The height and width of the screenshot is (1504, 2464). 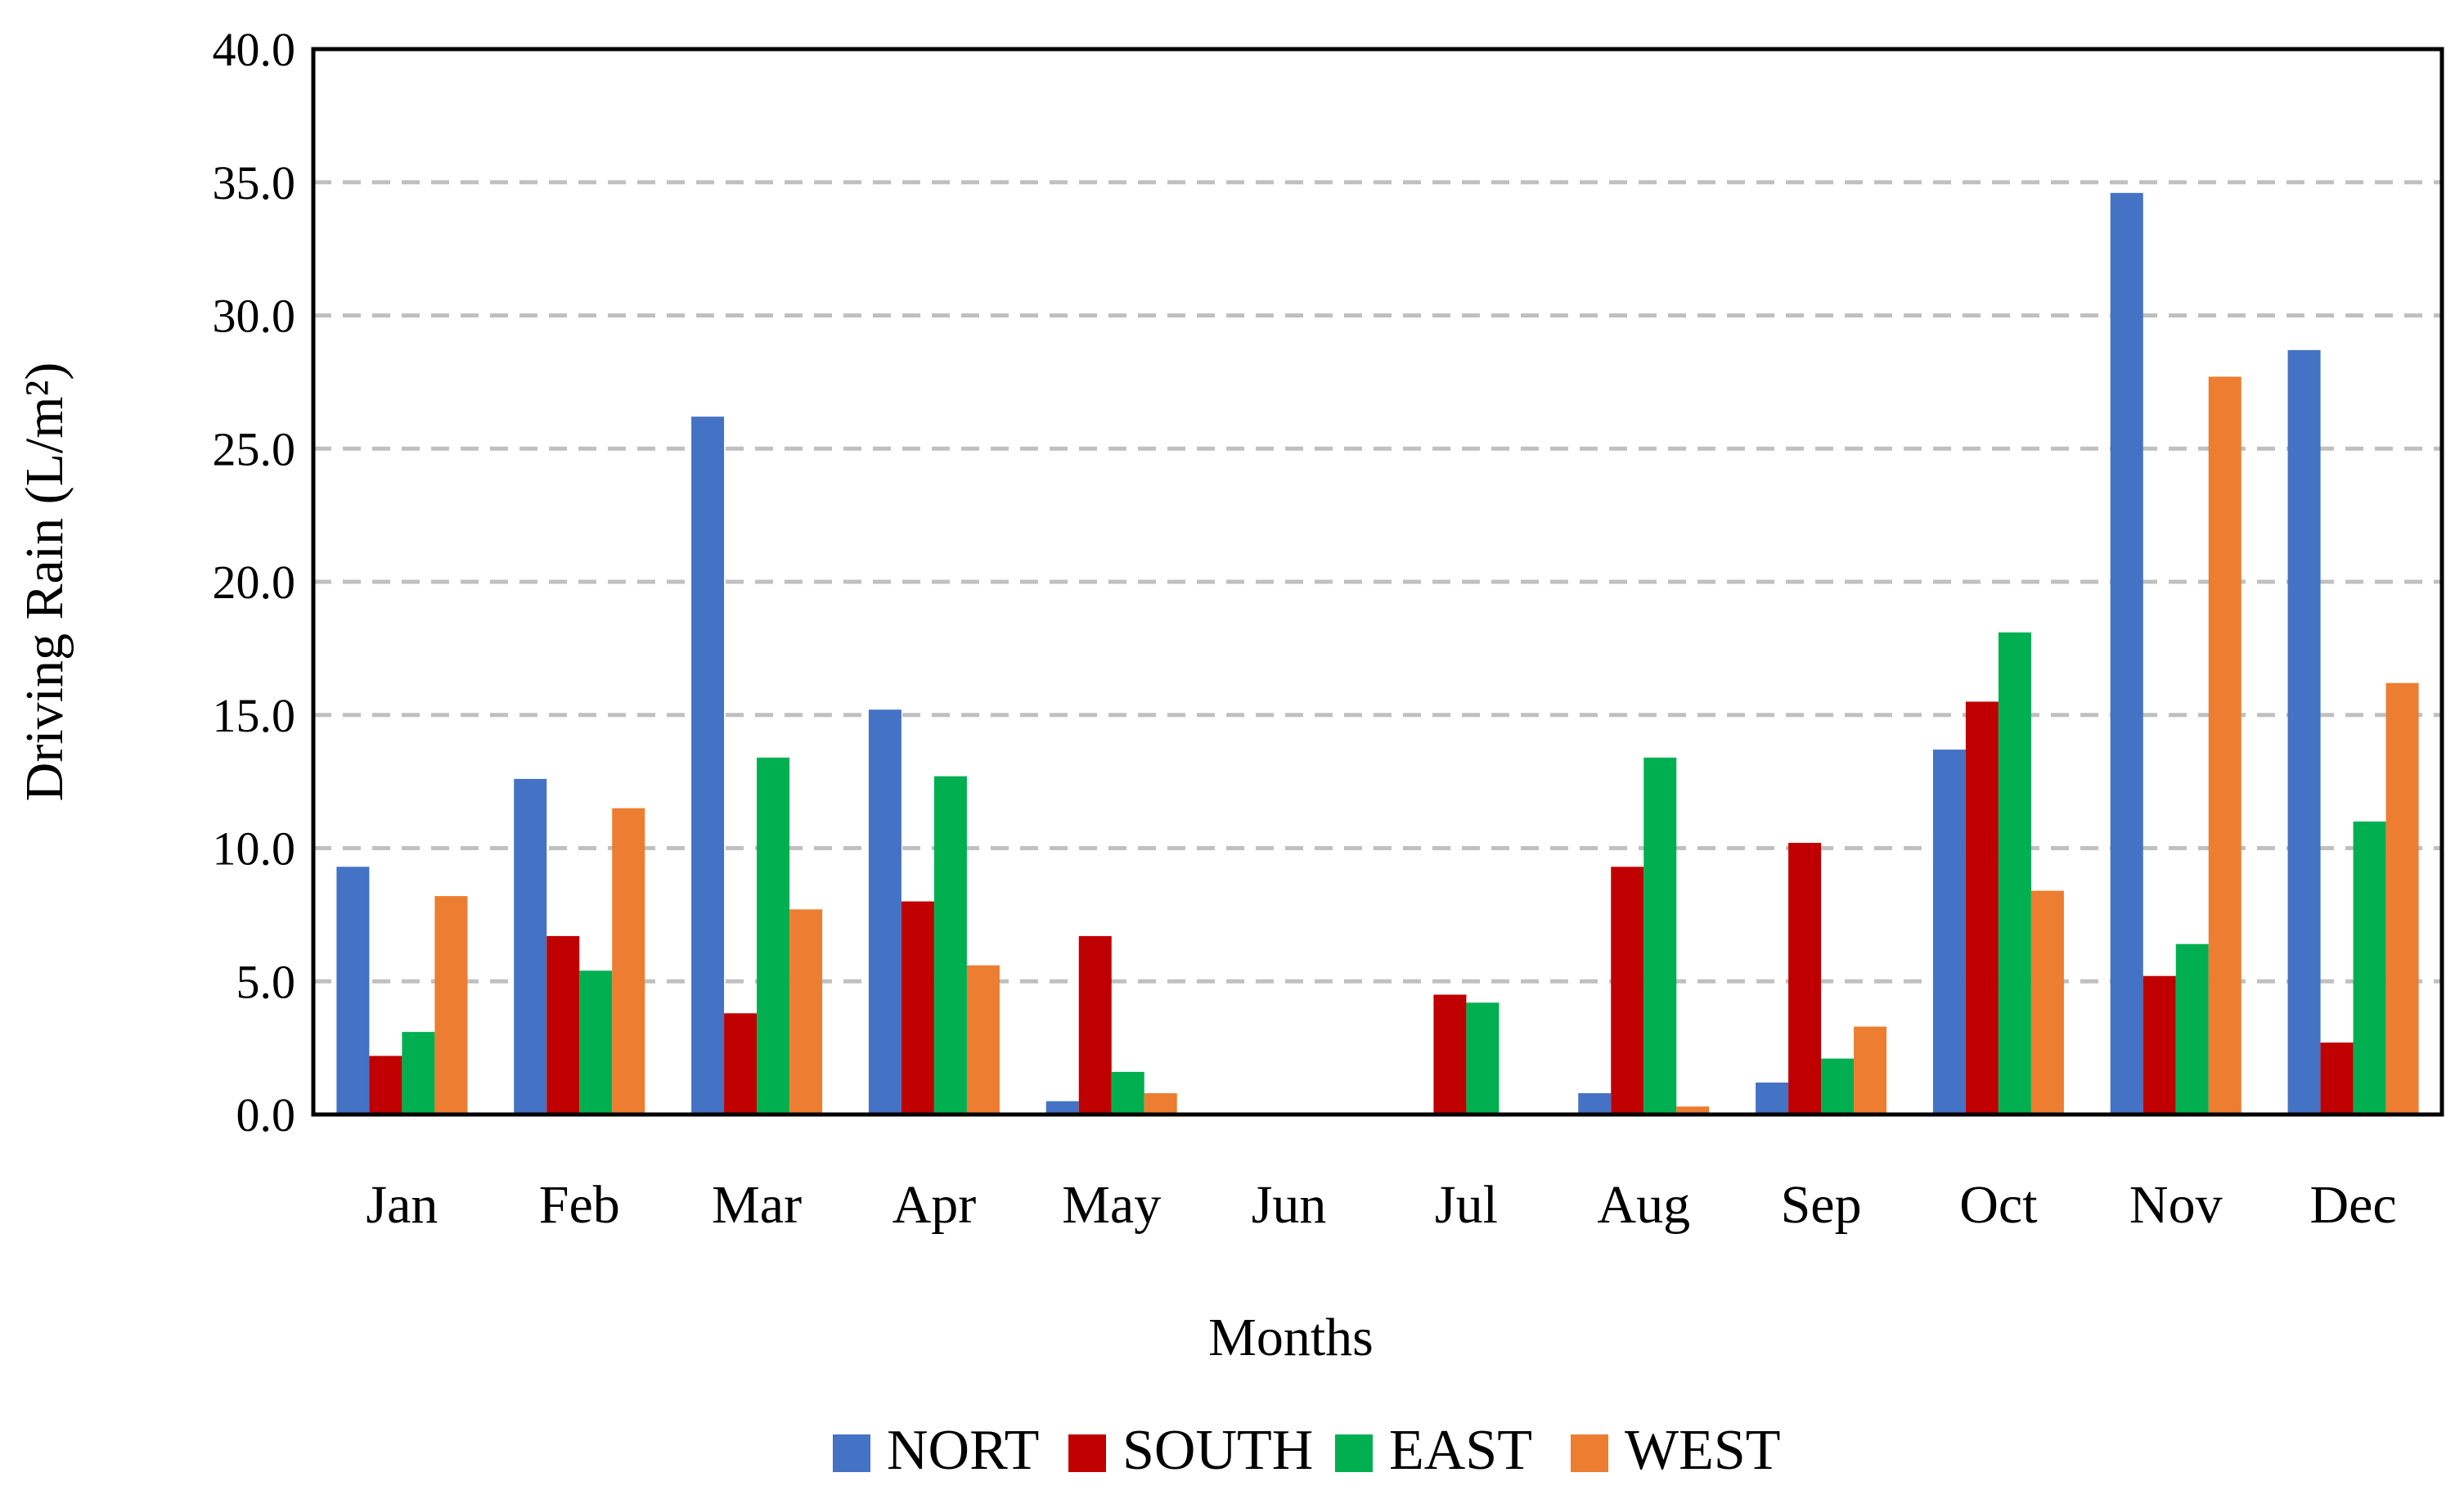 I want to click on bar-nort-may, so click(x=1062, y=1107).